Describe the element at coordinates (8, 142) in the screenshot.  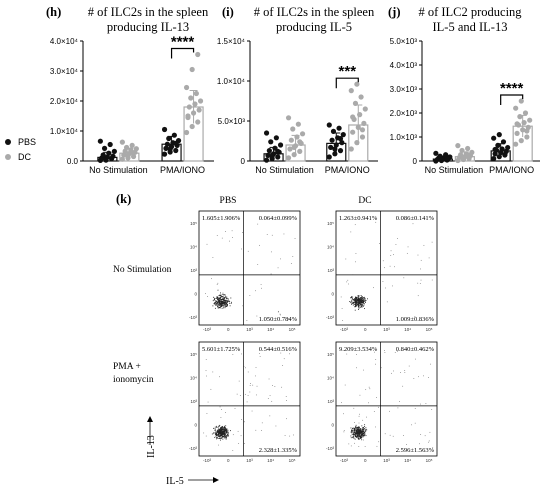
I see `legend-marker-pbs` at that location.